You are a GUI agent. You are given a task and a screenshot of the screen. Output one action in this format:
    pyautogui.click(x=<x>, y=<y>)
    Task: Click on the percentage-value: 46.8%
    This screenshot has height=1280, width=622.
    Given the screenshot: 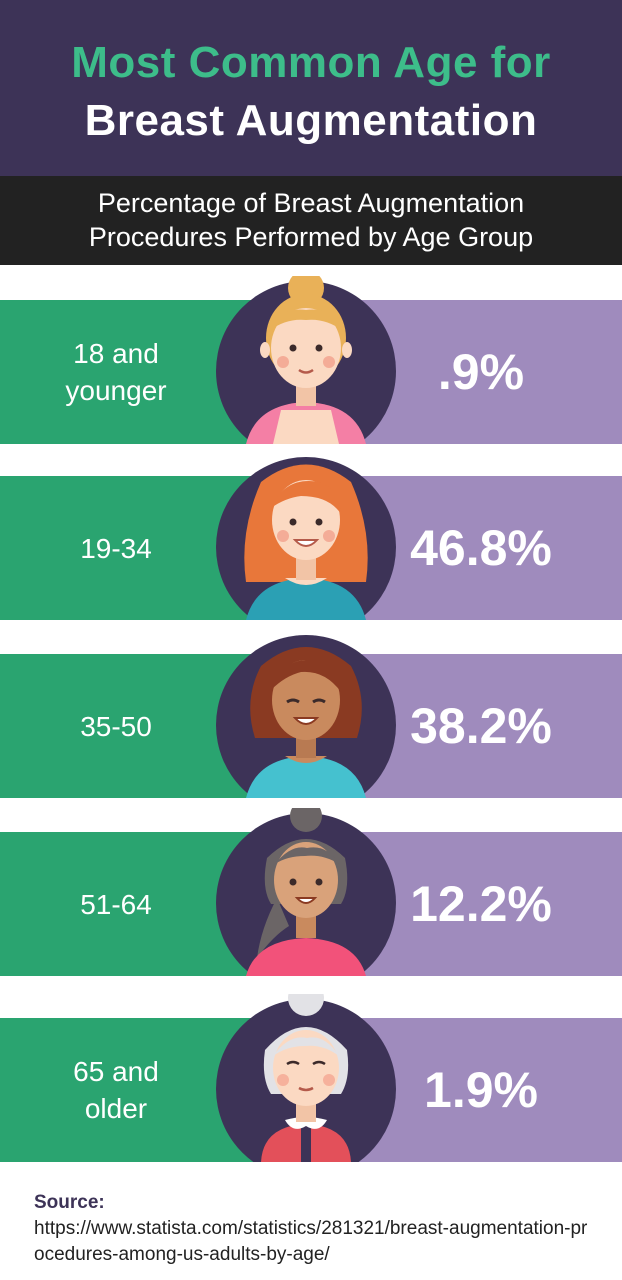 What is the action you would take?
    pyautogui.click(x=481, y=548)
    